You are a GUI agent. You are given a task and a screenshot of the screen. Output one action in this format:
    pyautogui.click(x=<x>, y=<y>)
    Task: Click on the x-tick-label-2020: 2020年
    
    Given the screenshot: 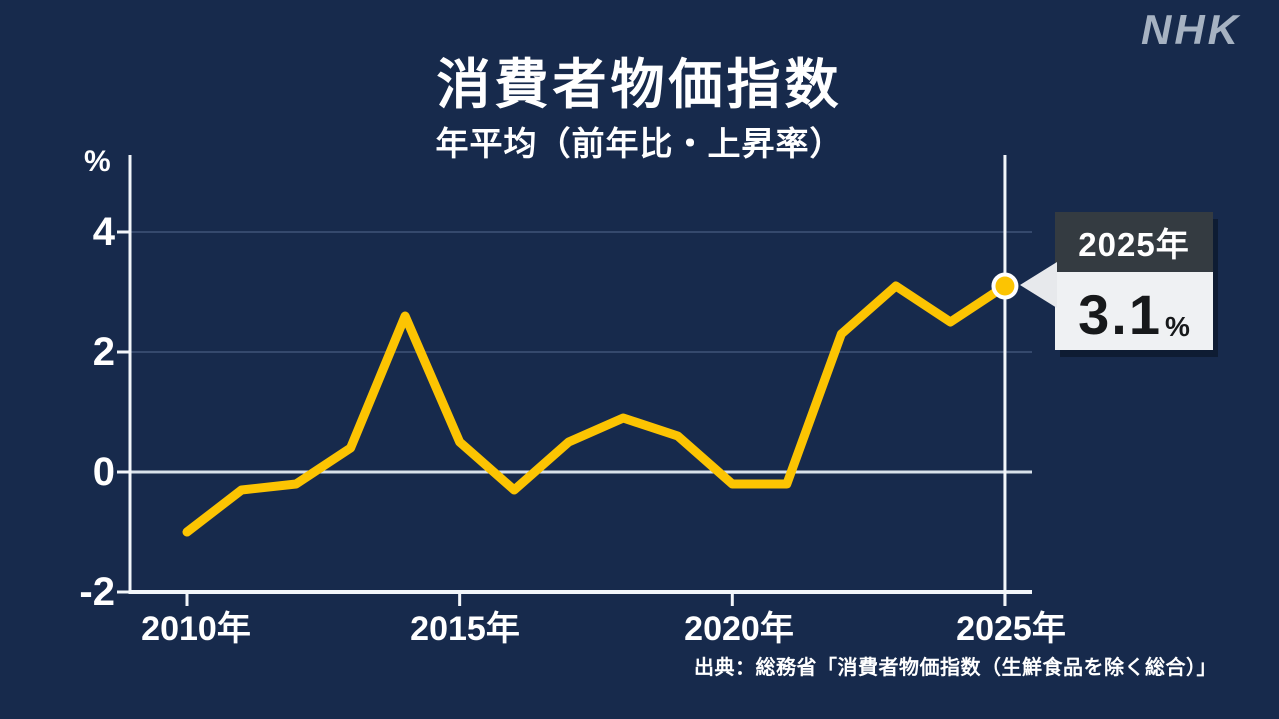 What is the action you would take?
    pyautogui.click(x=739, y=629)
    